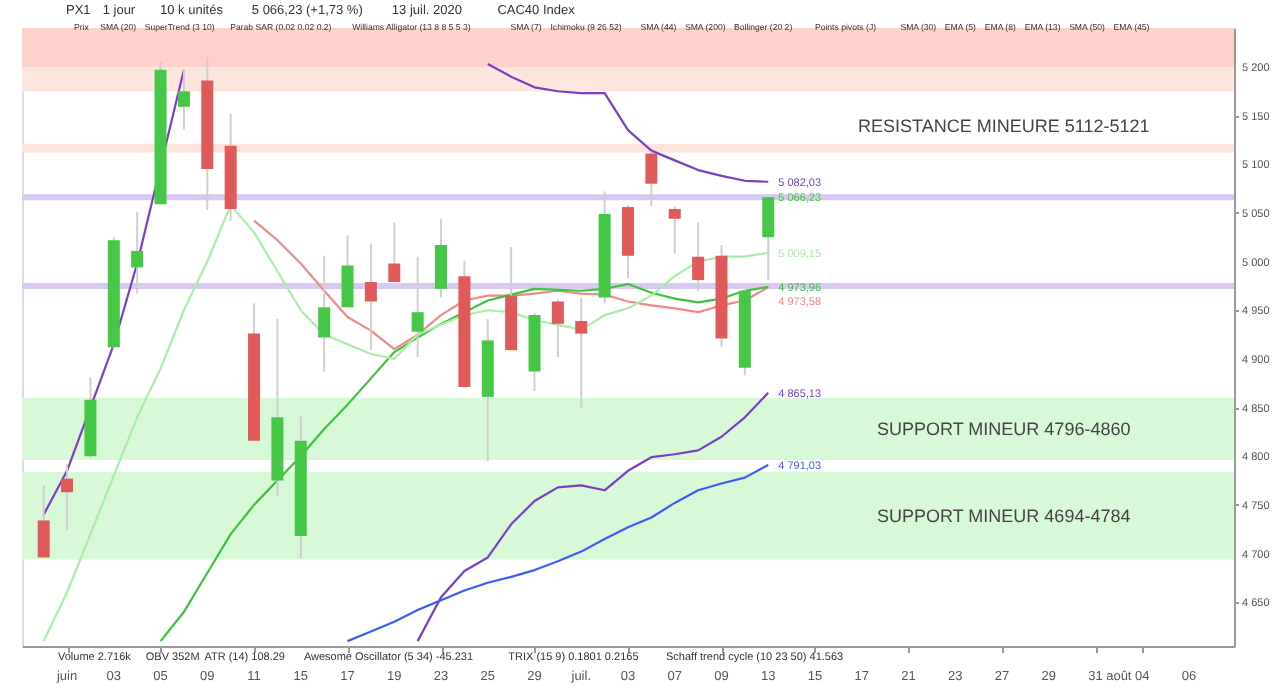  What do you see at coordinates (1003, 515) in the screenshot?
I see `band-label: SUPPORT MINEUR 4694-4784` at bounding box center [1003, 515].